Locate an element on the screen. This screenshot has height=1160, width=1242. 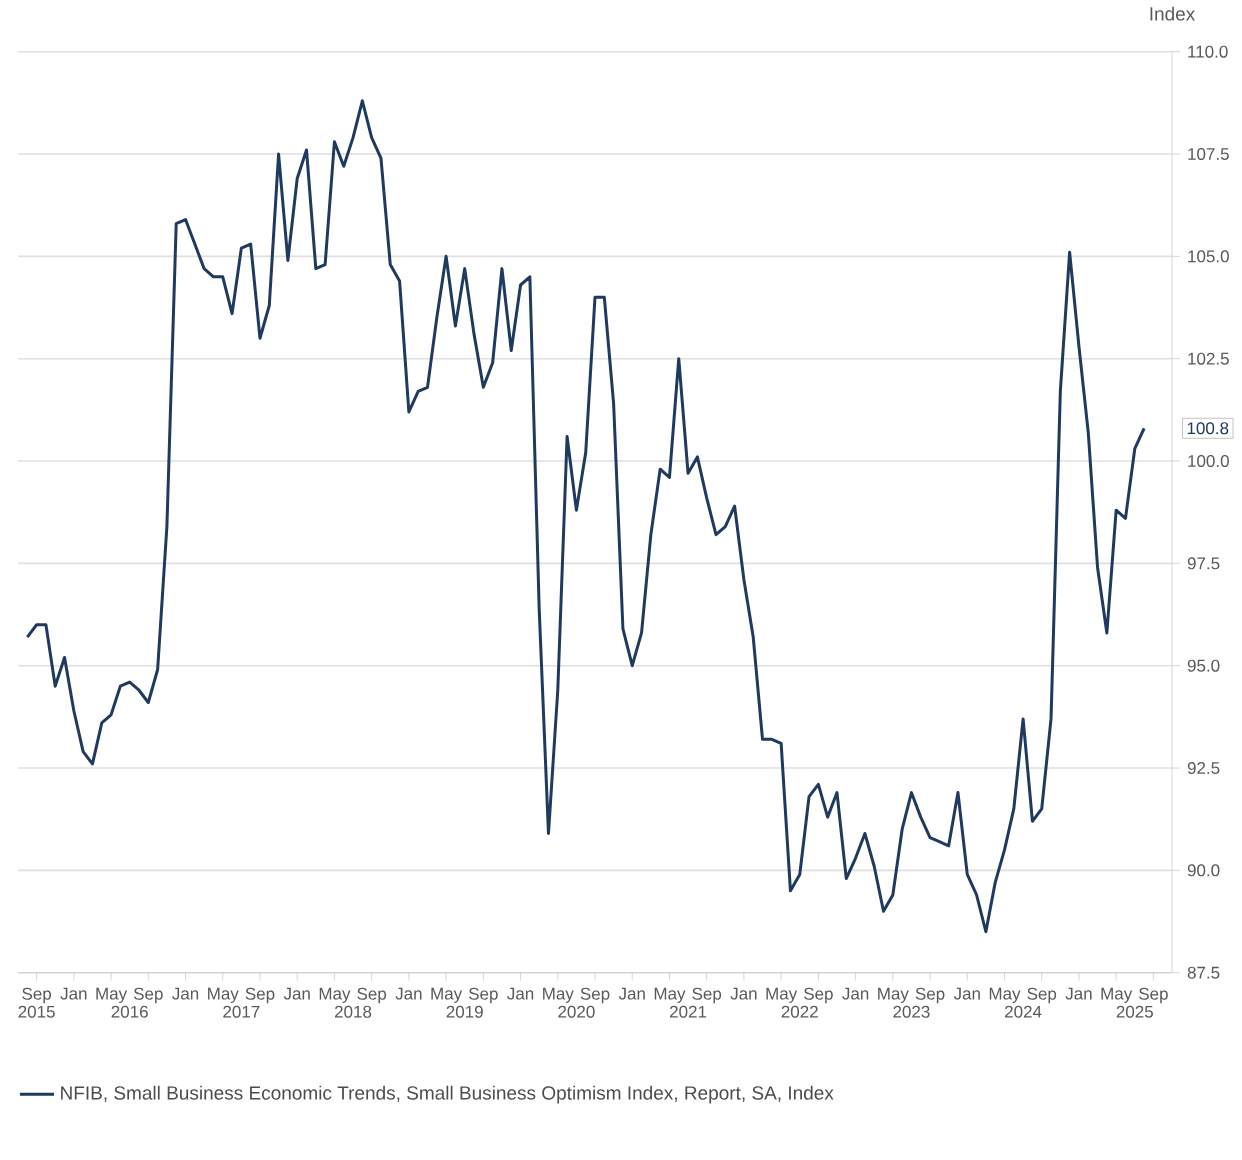
y-tick-label: 105.0 is located at coordinates (1208, 256).